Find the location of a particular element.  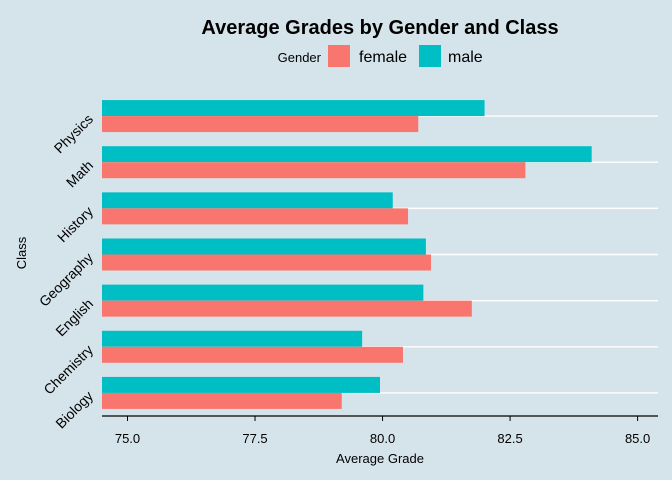

category-label-biology: Biology is located at coordinates (74, 410).